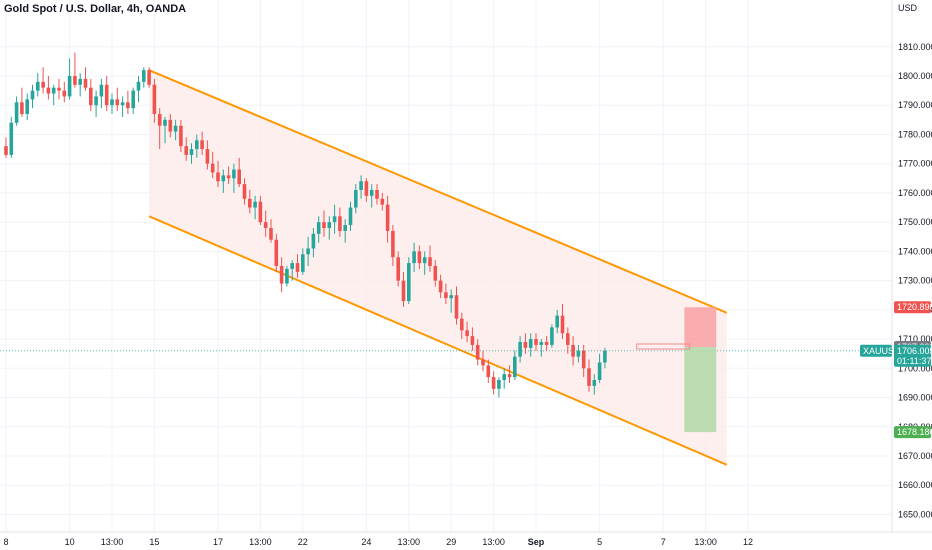  Describe the element at coordinates (5, 542) in the screenshot. I see `time-tick-label: 8` at that location.